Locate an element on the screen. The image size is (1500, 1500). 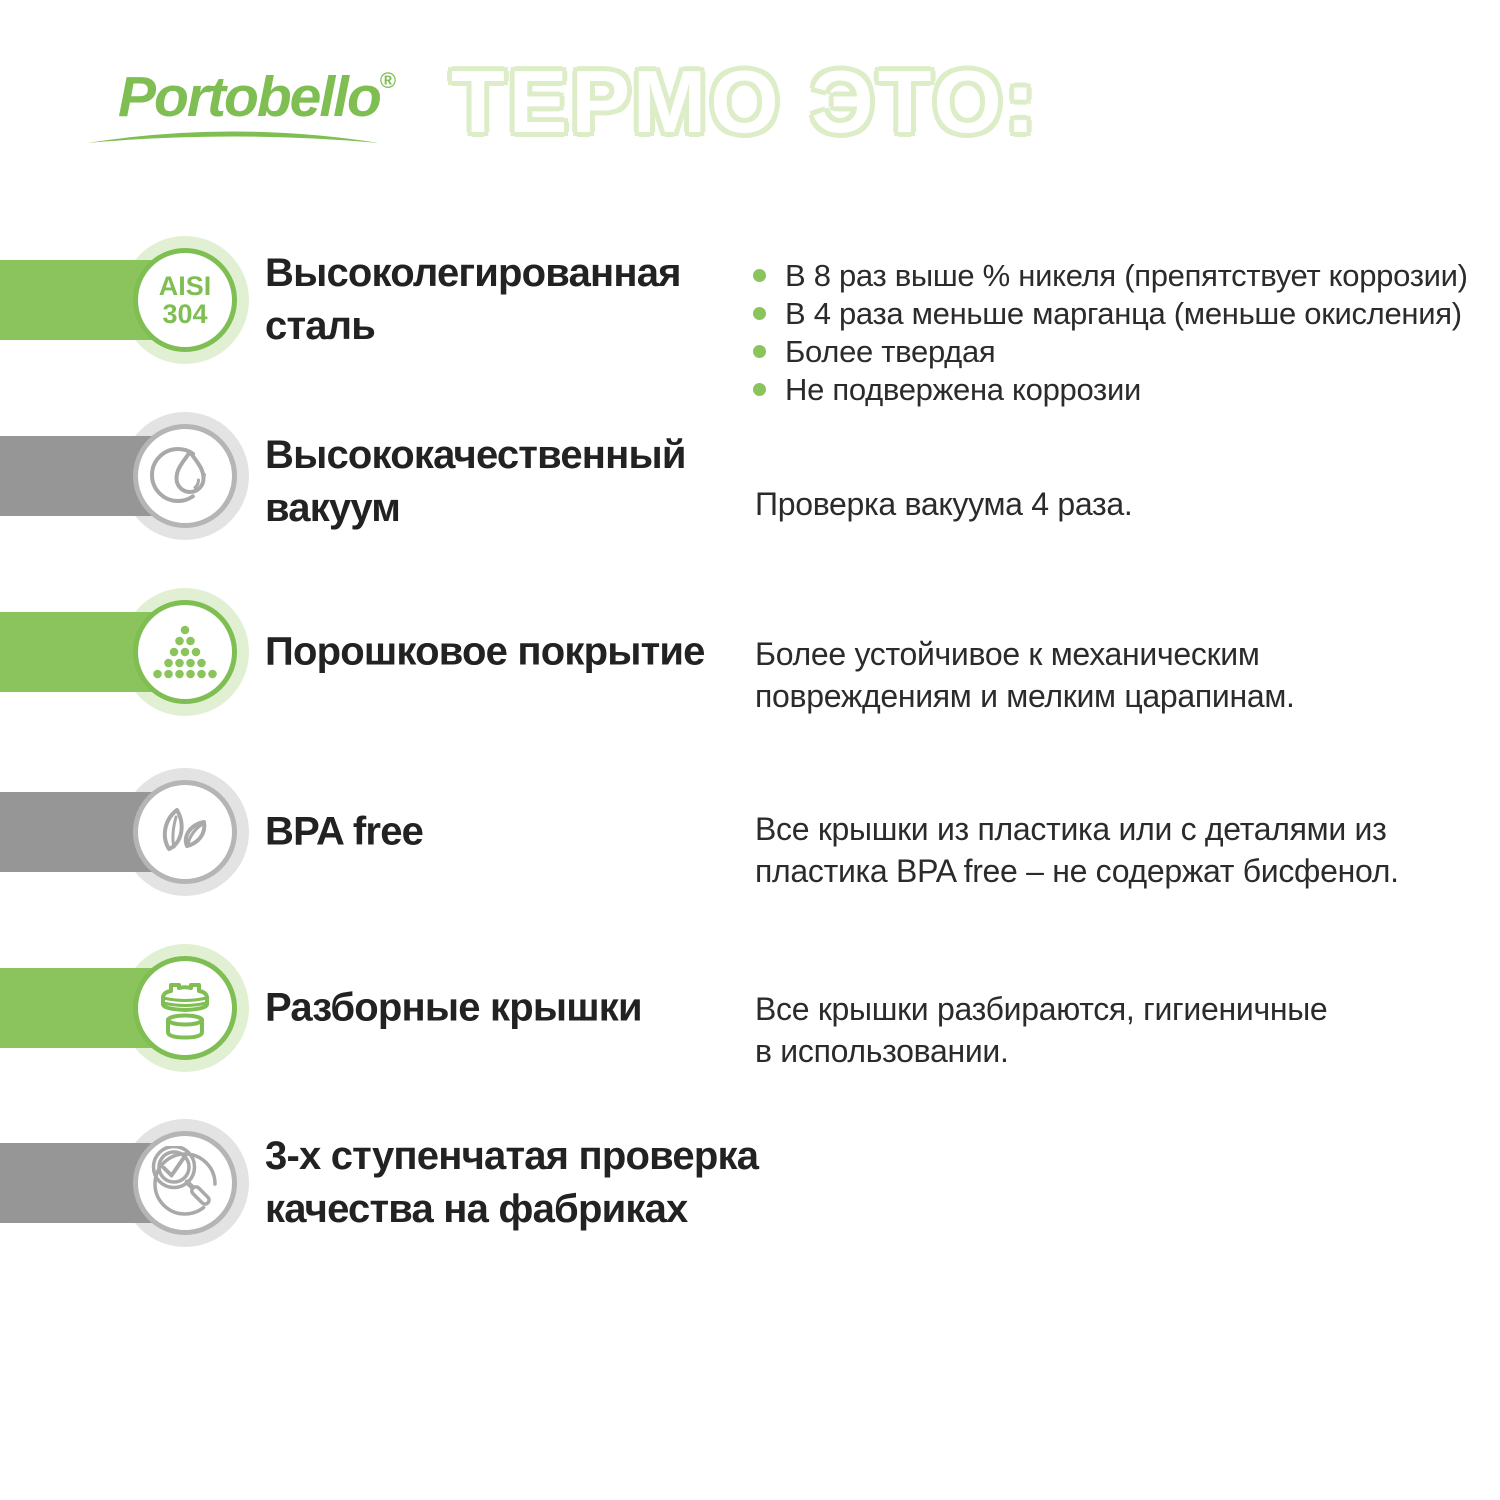
aisi-304-badge: AISI 304 is located at coordinates (185, 300).